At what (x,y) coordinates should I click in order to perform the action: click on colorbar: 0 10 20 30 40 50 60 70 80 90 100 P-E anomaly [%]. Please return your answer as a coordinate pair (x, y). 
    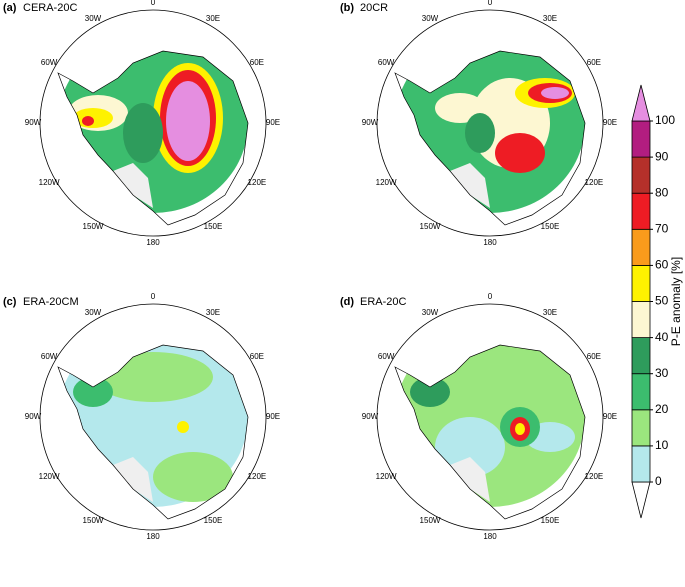
    Looking at the image, I should click on (657, 301).